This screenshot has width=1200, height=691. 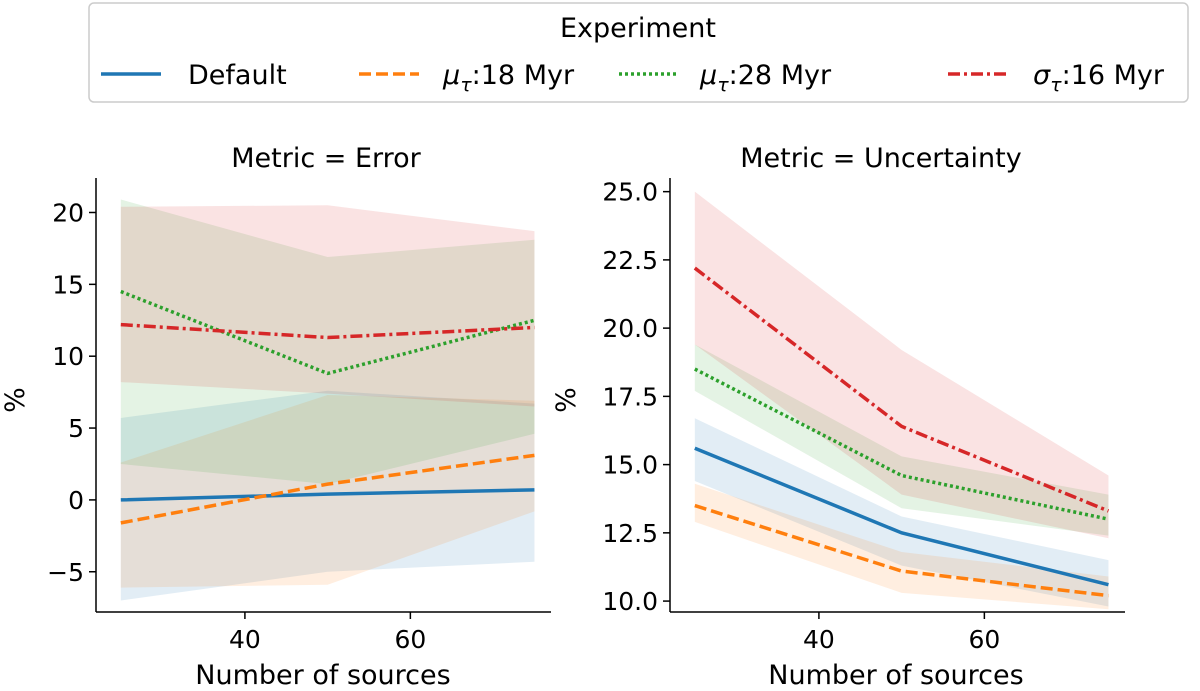 What do you see at coordinates (901, 550) in the screenshot?
I see `uncertainty-line-mu18` at bounding box center [901, 550].